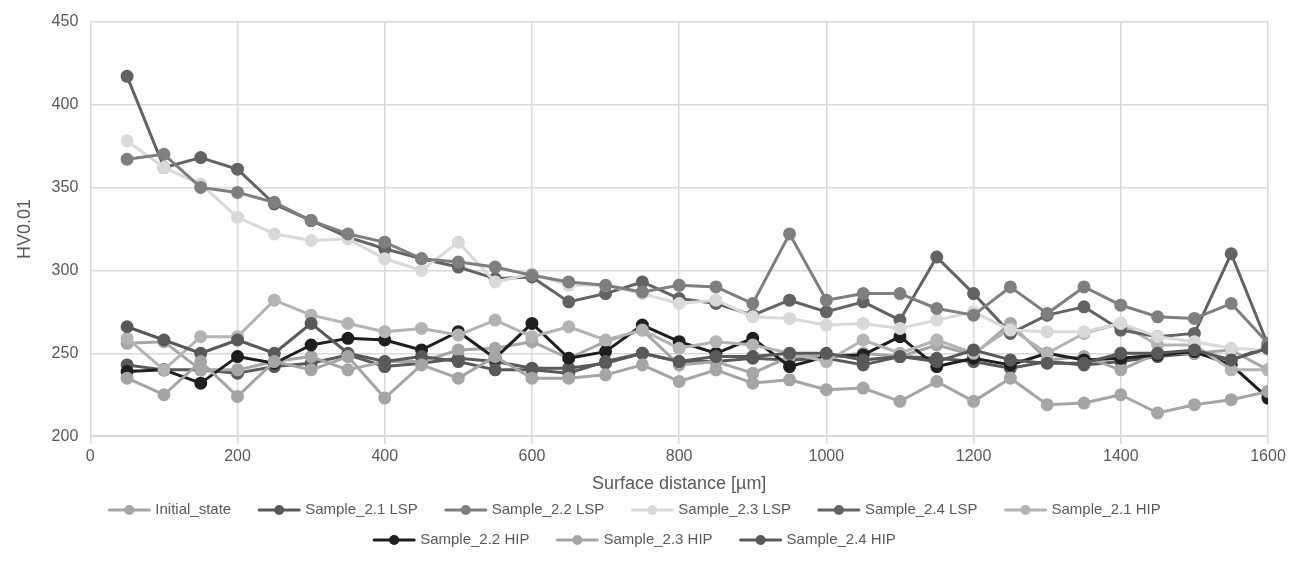 The height and width of the screenshot is (574, 1298). What do you see at coordinates (65, 186) in the screenshot?
I see `y-tick-label: 350` at bounding box center [65, 186].